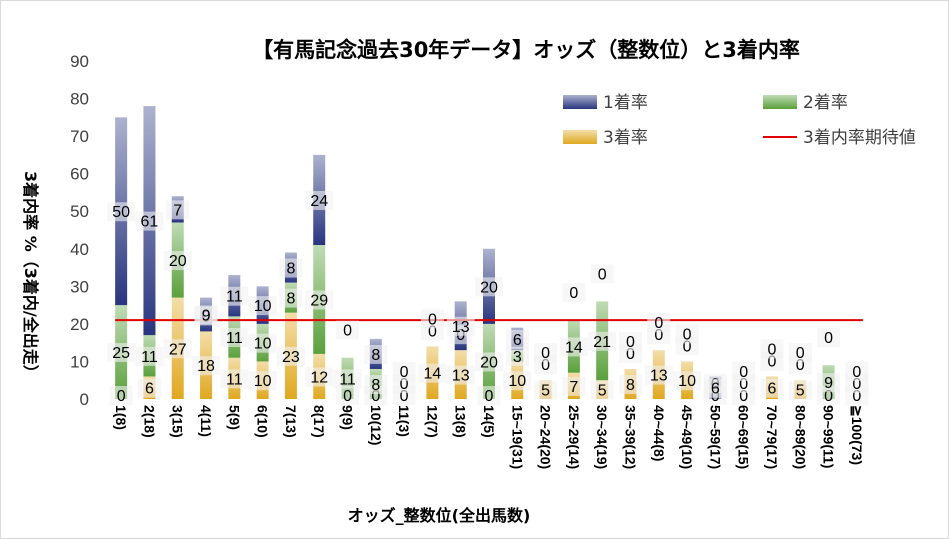 The image size is (949, 539). Describe the element at coordinates (404, 421) in the screenshot. I see `x-tick-label: 11(3)` at that location.